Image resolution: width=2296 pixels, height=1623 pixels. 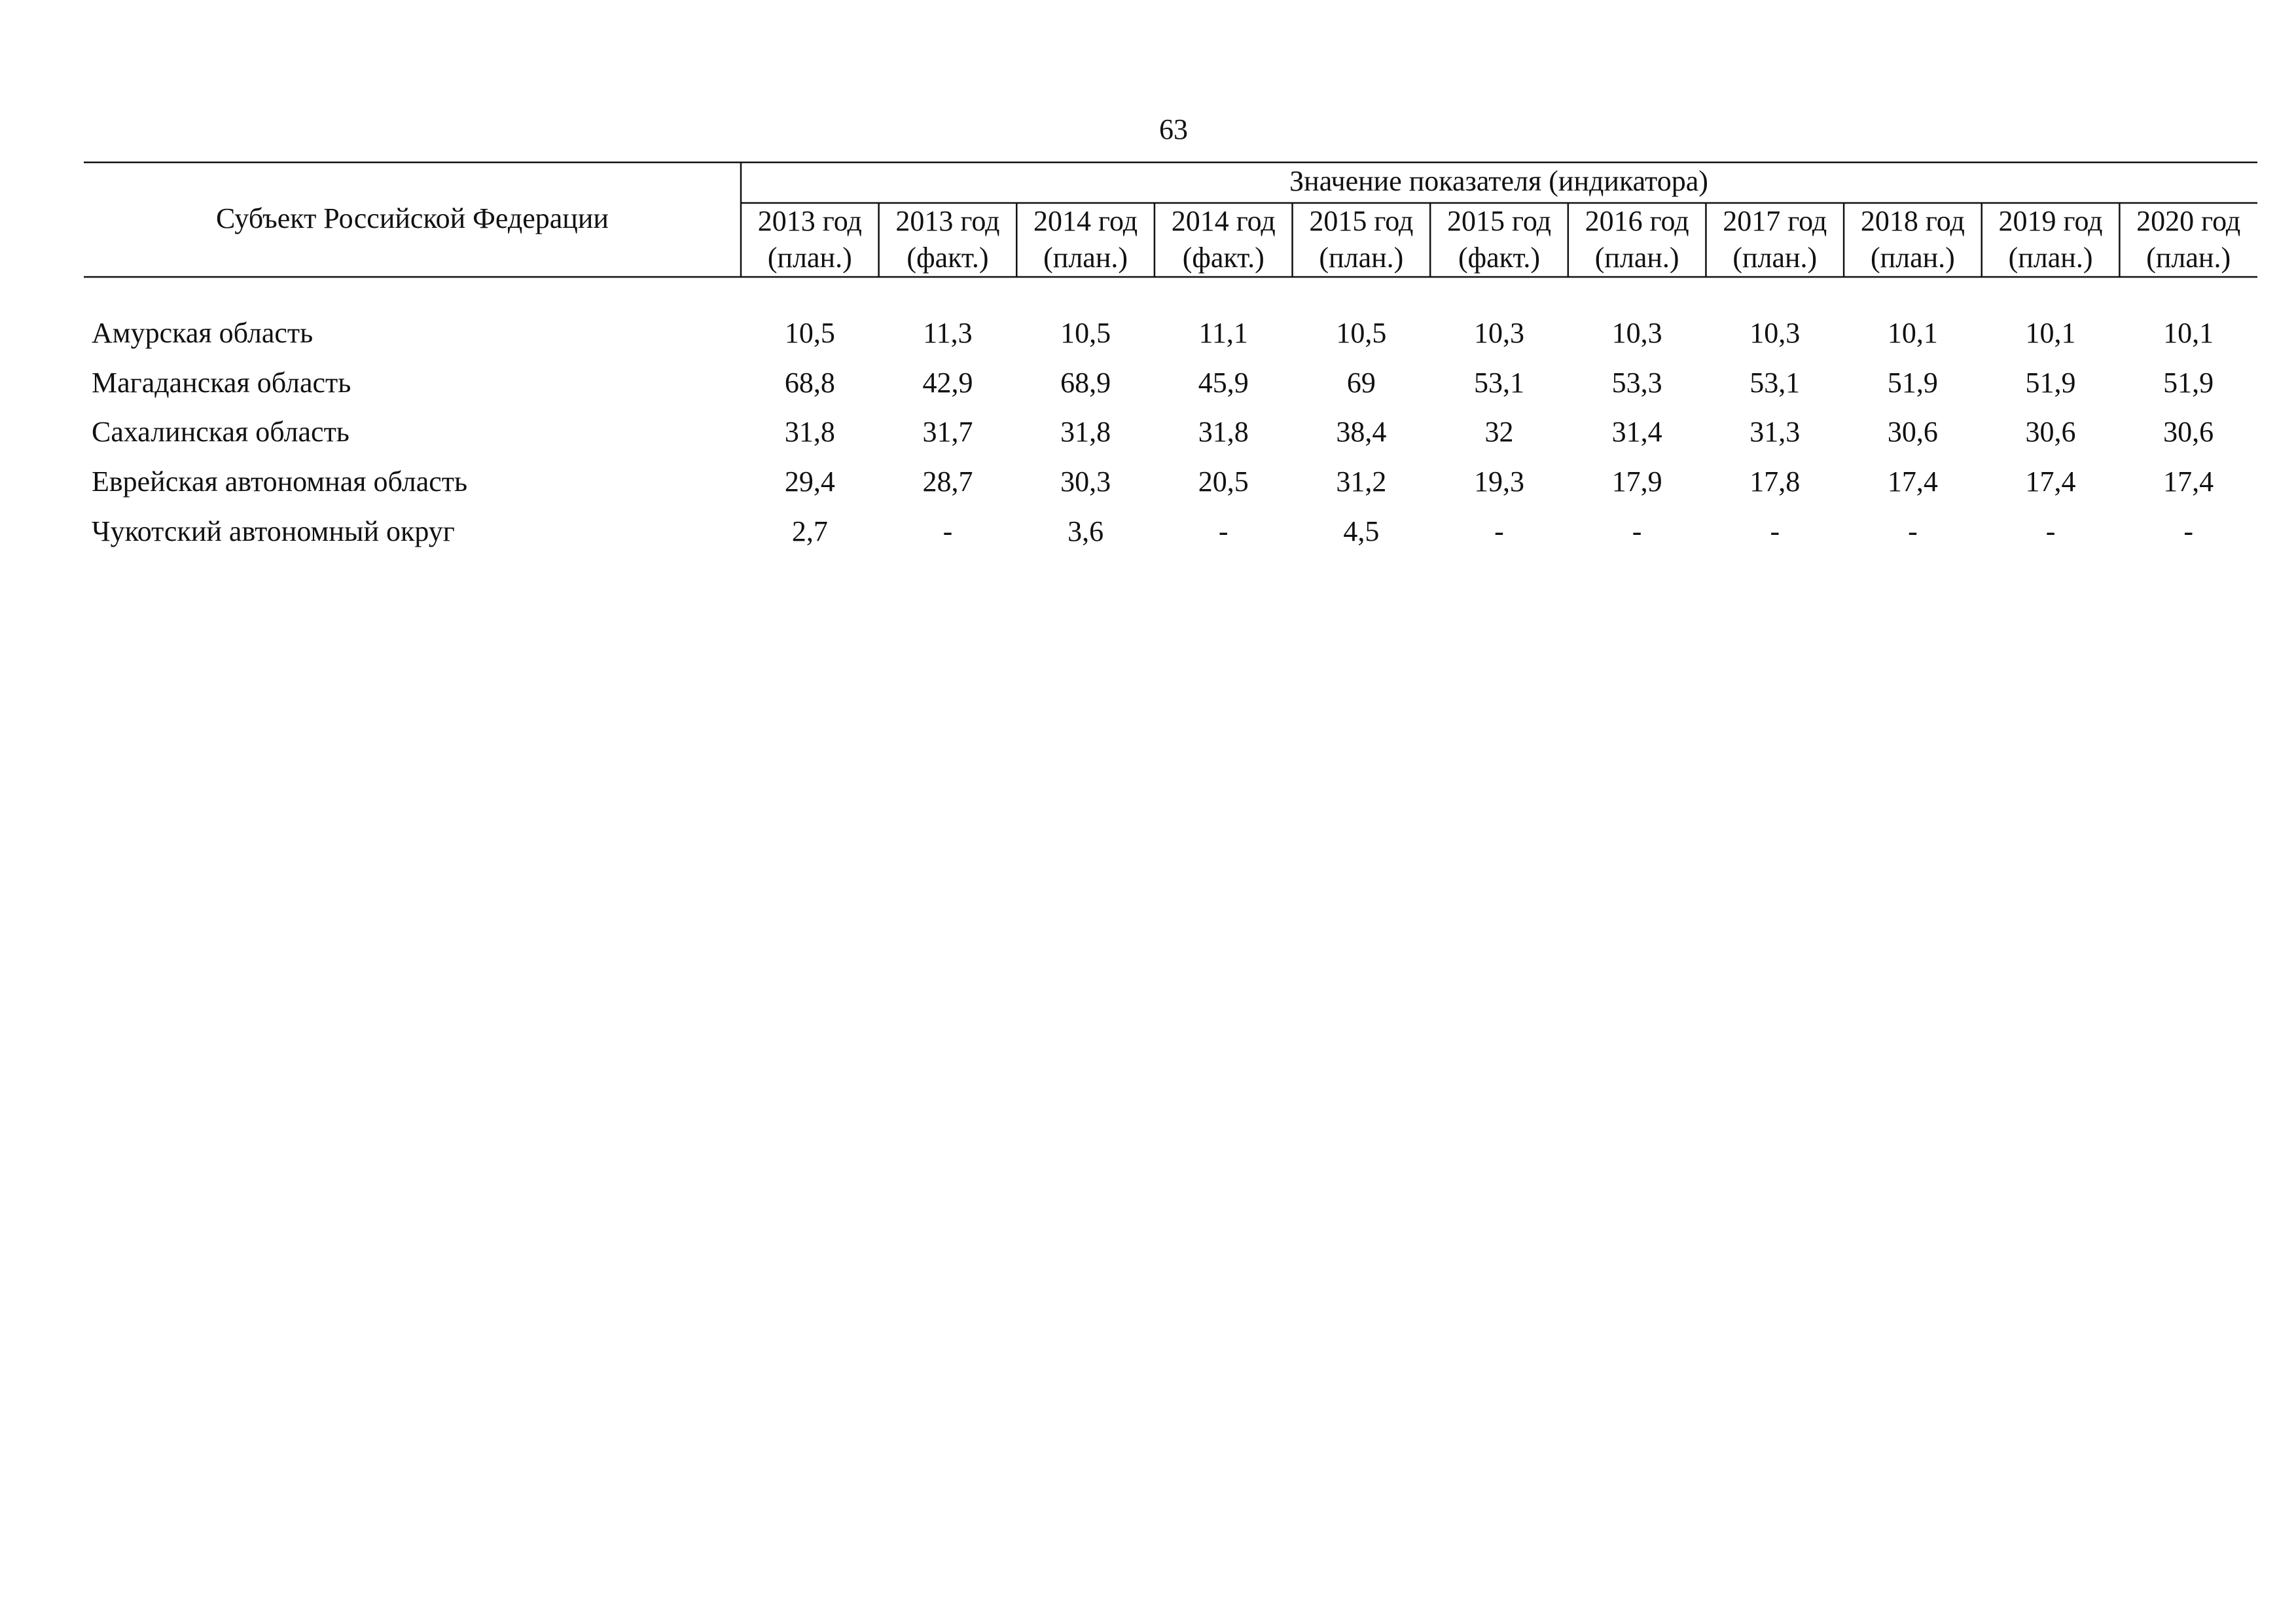 I want to click on row-label: Амурская область, so click(x=202, y=333).